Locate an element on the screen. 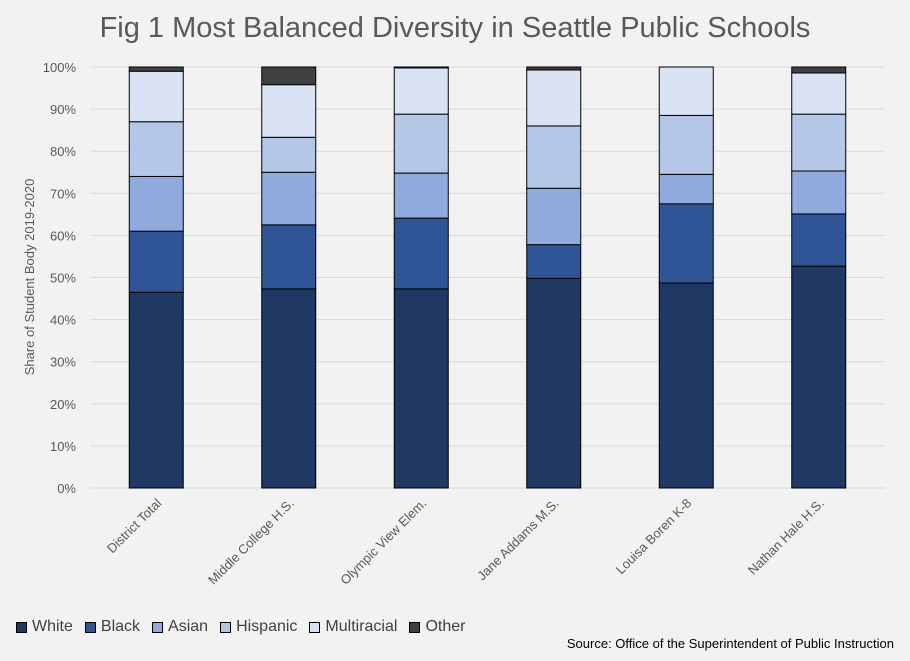 The height and width of the screenshot is (661, 910). y-tick-label: 80% is located at coordinates (63, 151).